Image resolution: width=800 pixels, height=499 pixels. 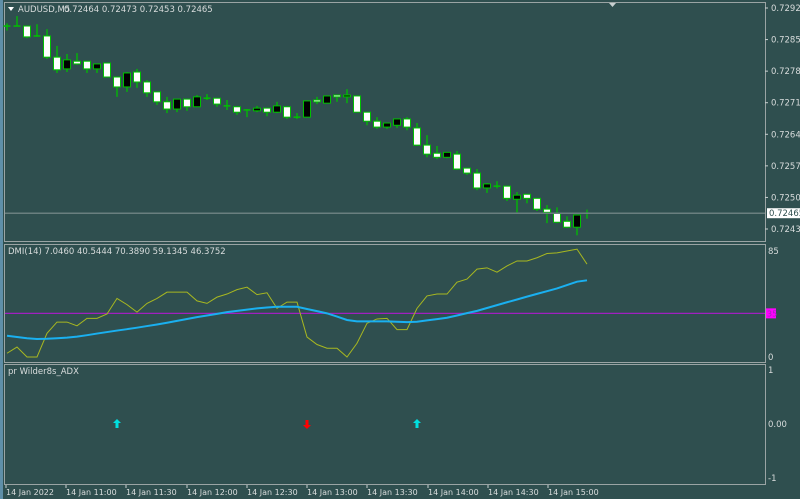 I want to click on time-label: 14 Jan 2022, so click(x=29, y=491).